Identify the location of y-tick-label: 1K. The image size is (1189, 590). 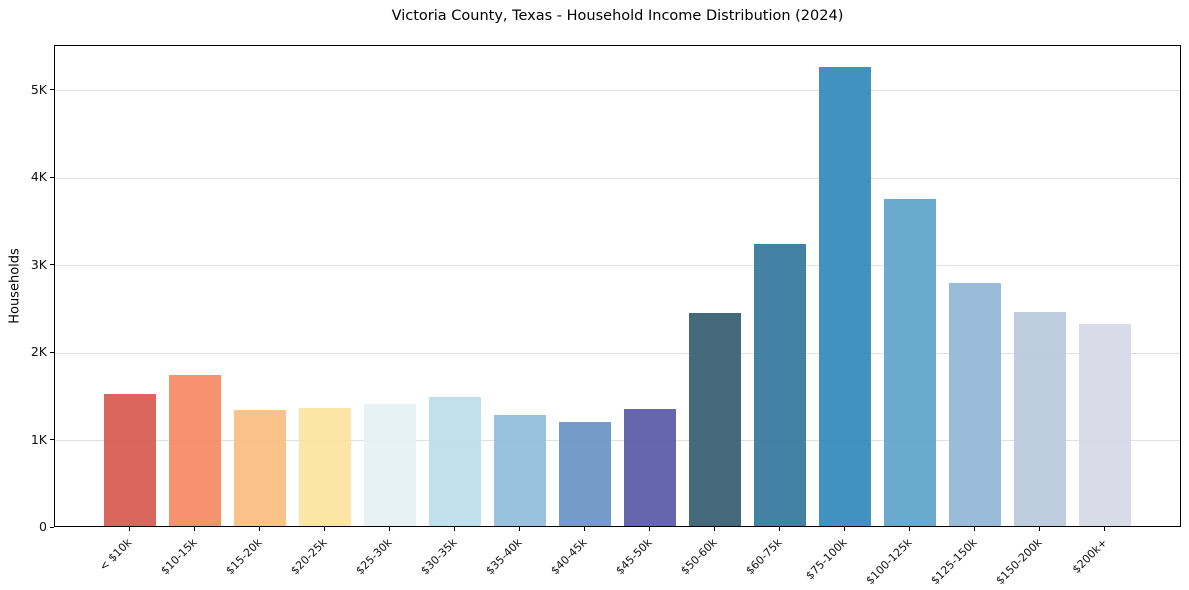
(38, 439).